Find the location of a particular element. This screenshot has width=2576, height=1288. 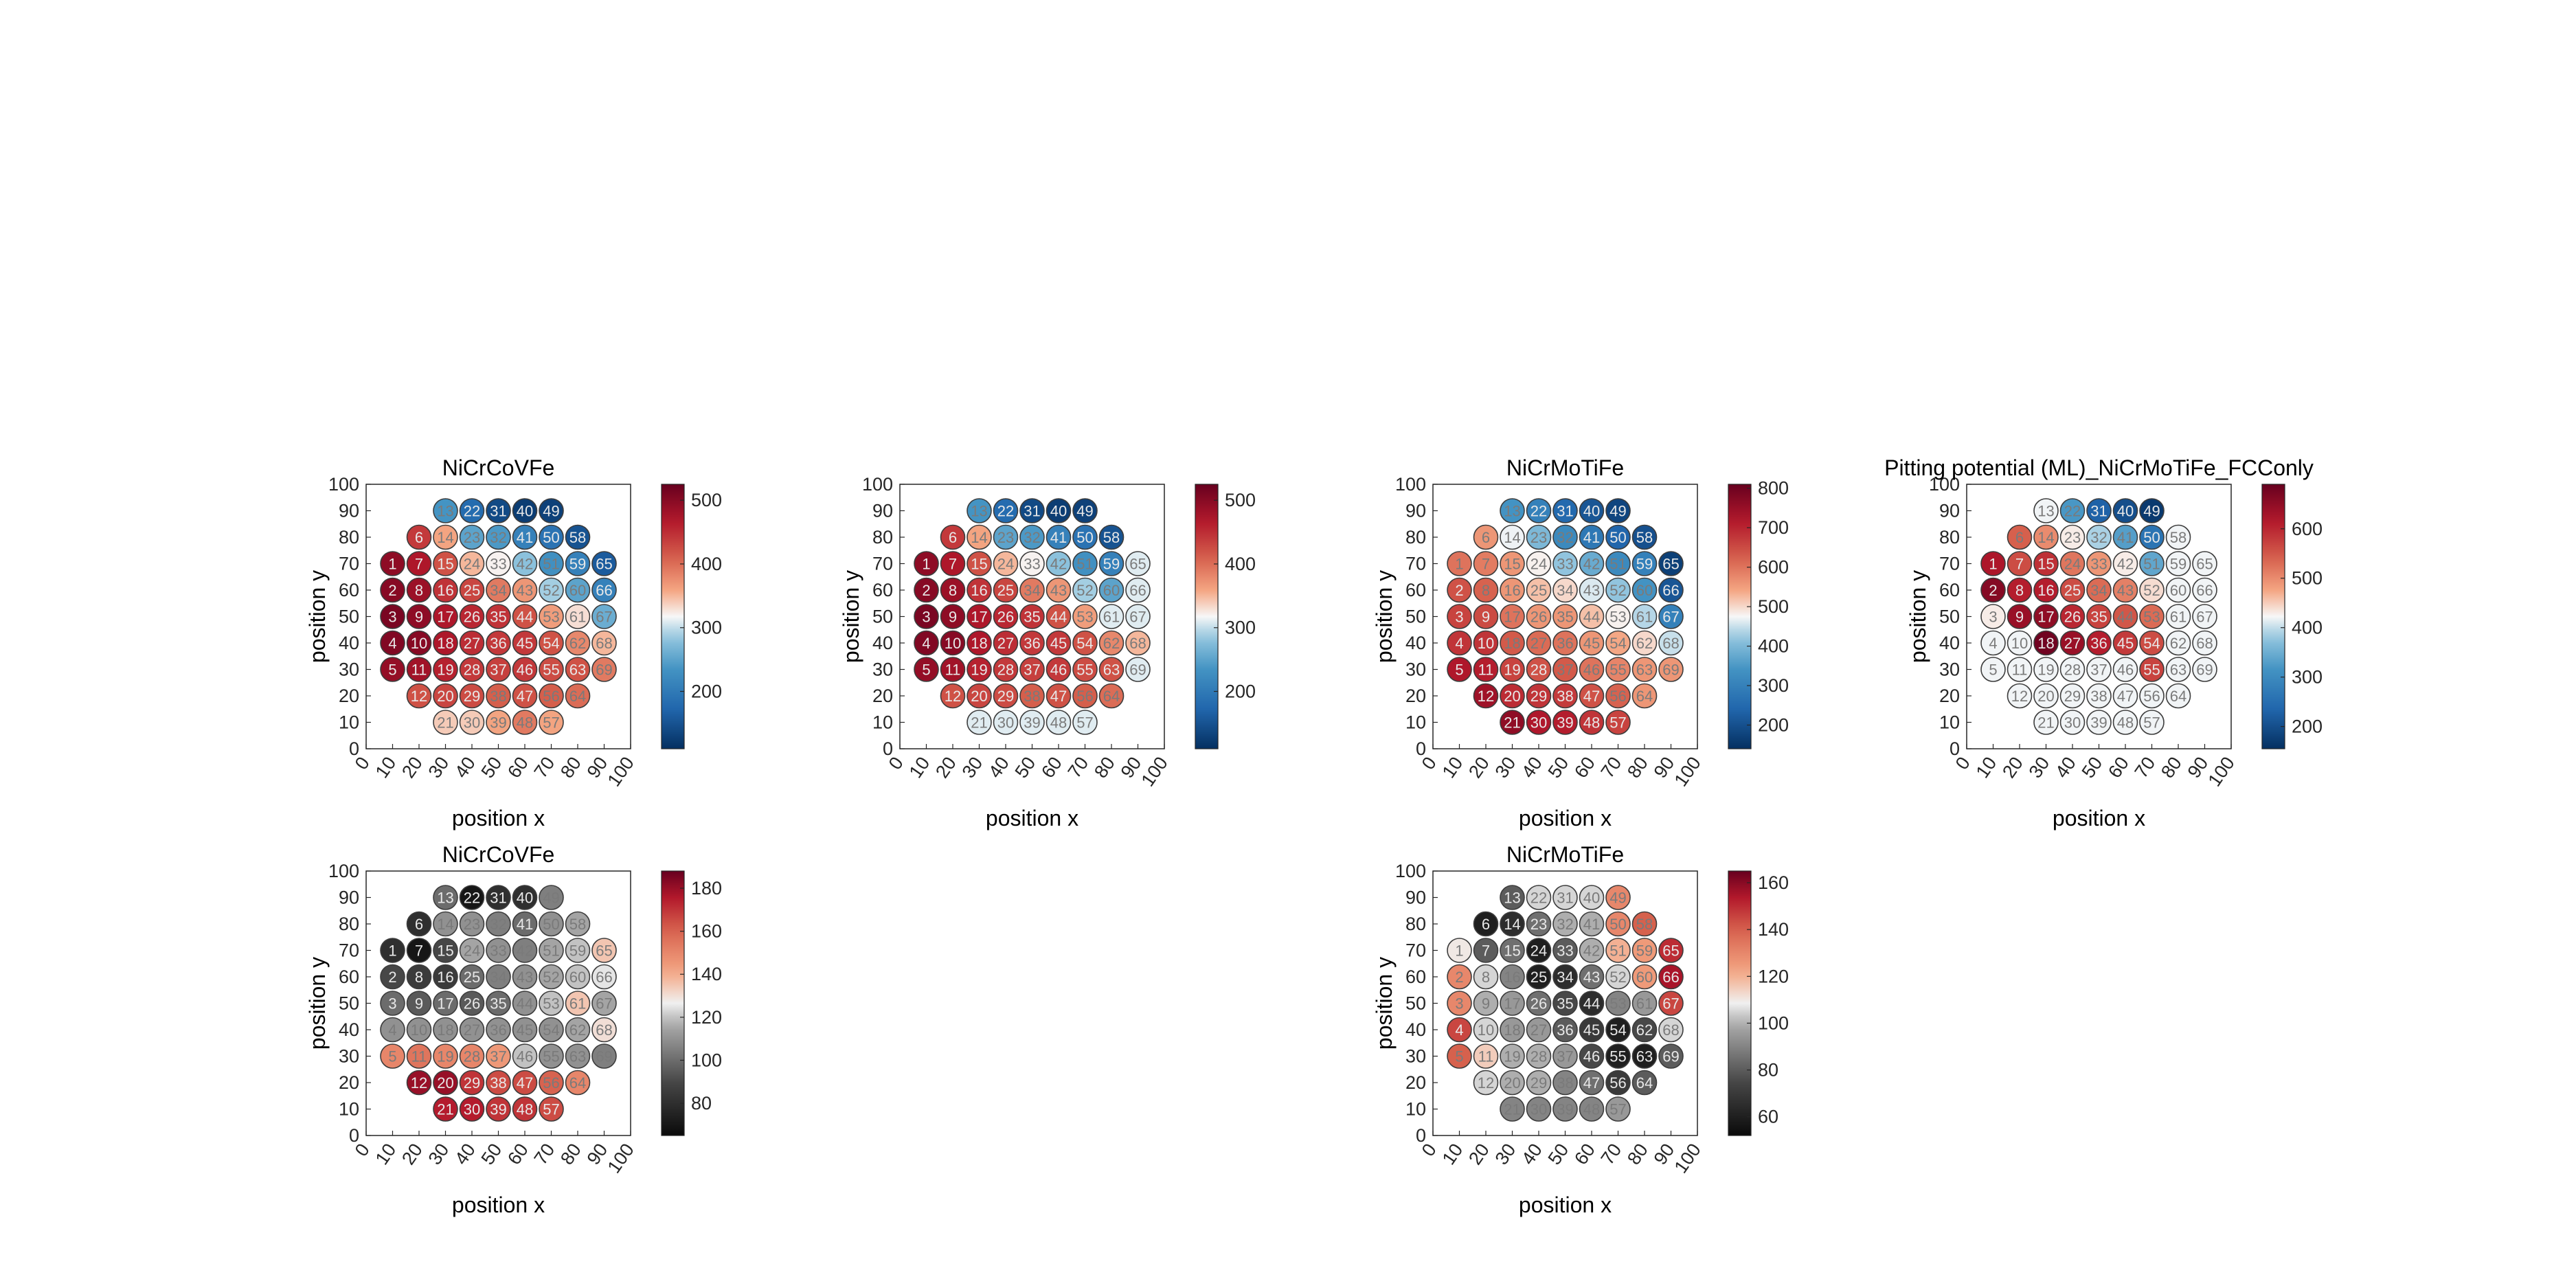

colorbar-tick-label: 300 is located at coordinates (1773, 685).